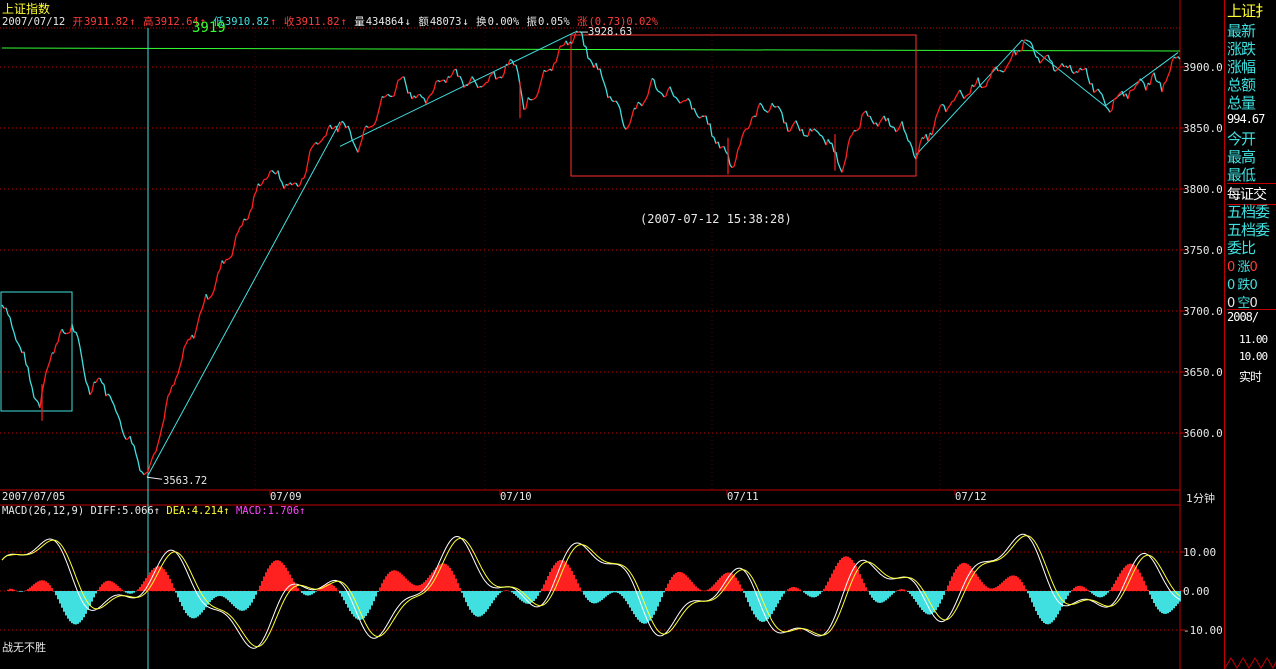  What do you see at coordinates (503, 22) in the screenshot?
I see `turn-value: 0.00%` at bounding box center [503, 22].